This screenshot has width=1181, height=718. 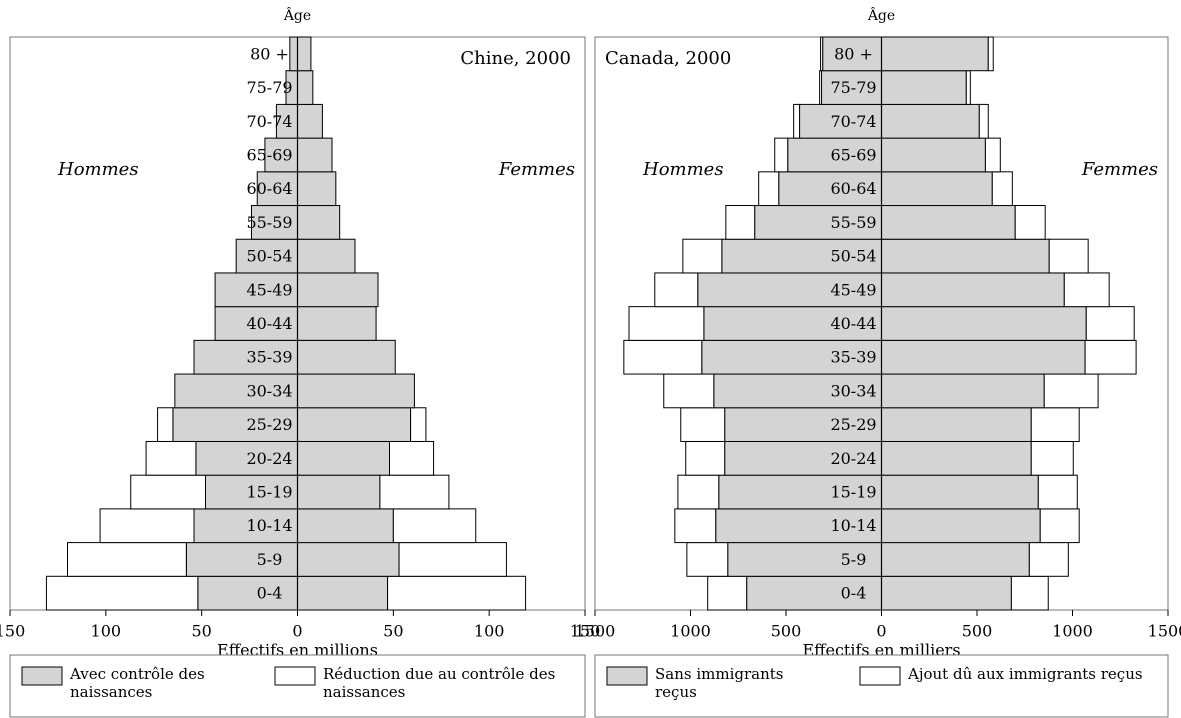 I want to click on chart-title: Canada, 2000, so click(x=668, y=58).